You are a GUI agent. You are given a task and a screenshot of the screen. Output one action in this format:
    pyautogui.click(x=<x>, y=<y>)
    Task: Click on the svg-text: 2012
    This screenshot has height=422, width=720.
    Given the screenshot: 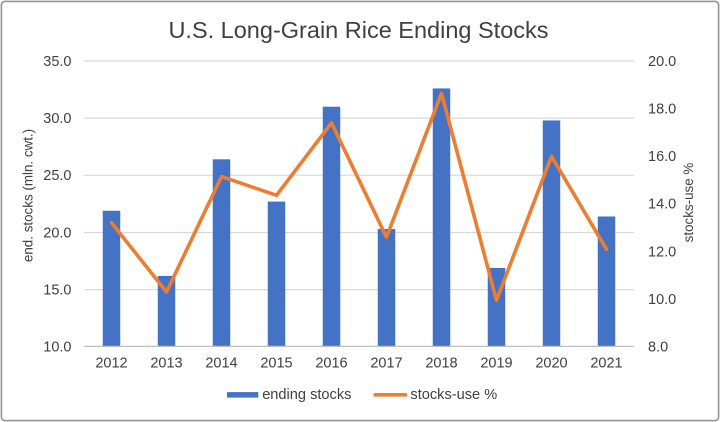 What is the action you would take?
    pyautogui.click(x=111, y=363)
    